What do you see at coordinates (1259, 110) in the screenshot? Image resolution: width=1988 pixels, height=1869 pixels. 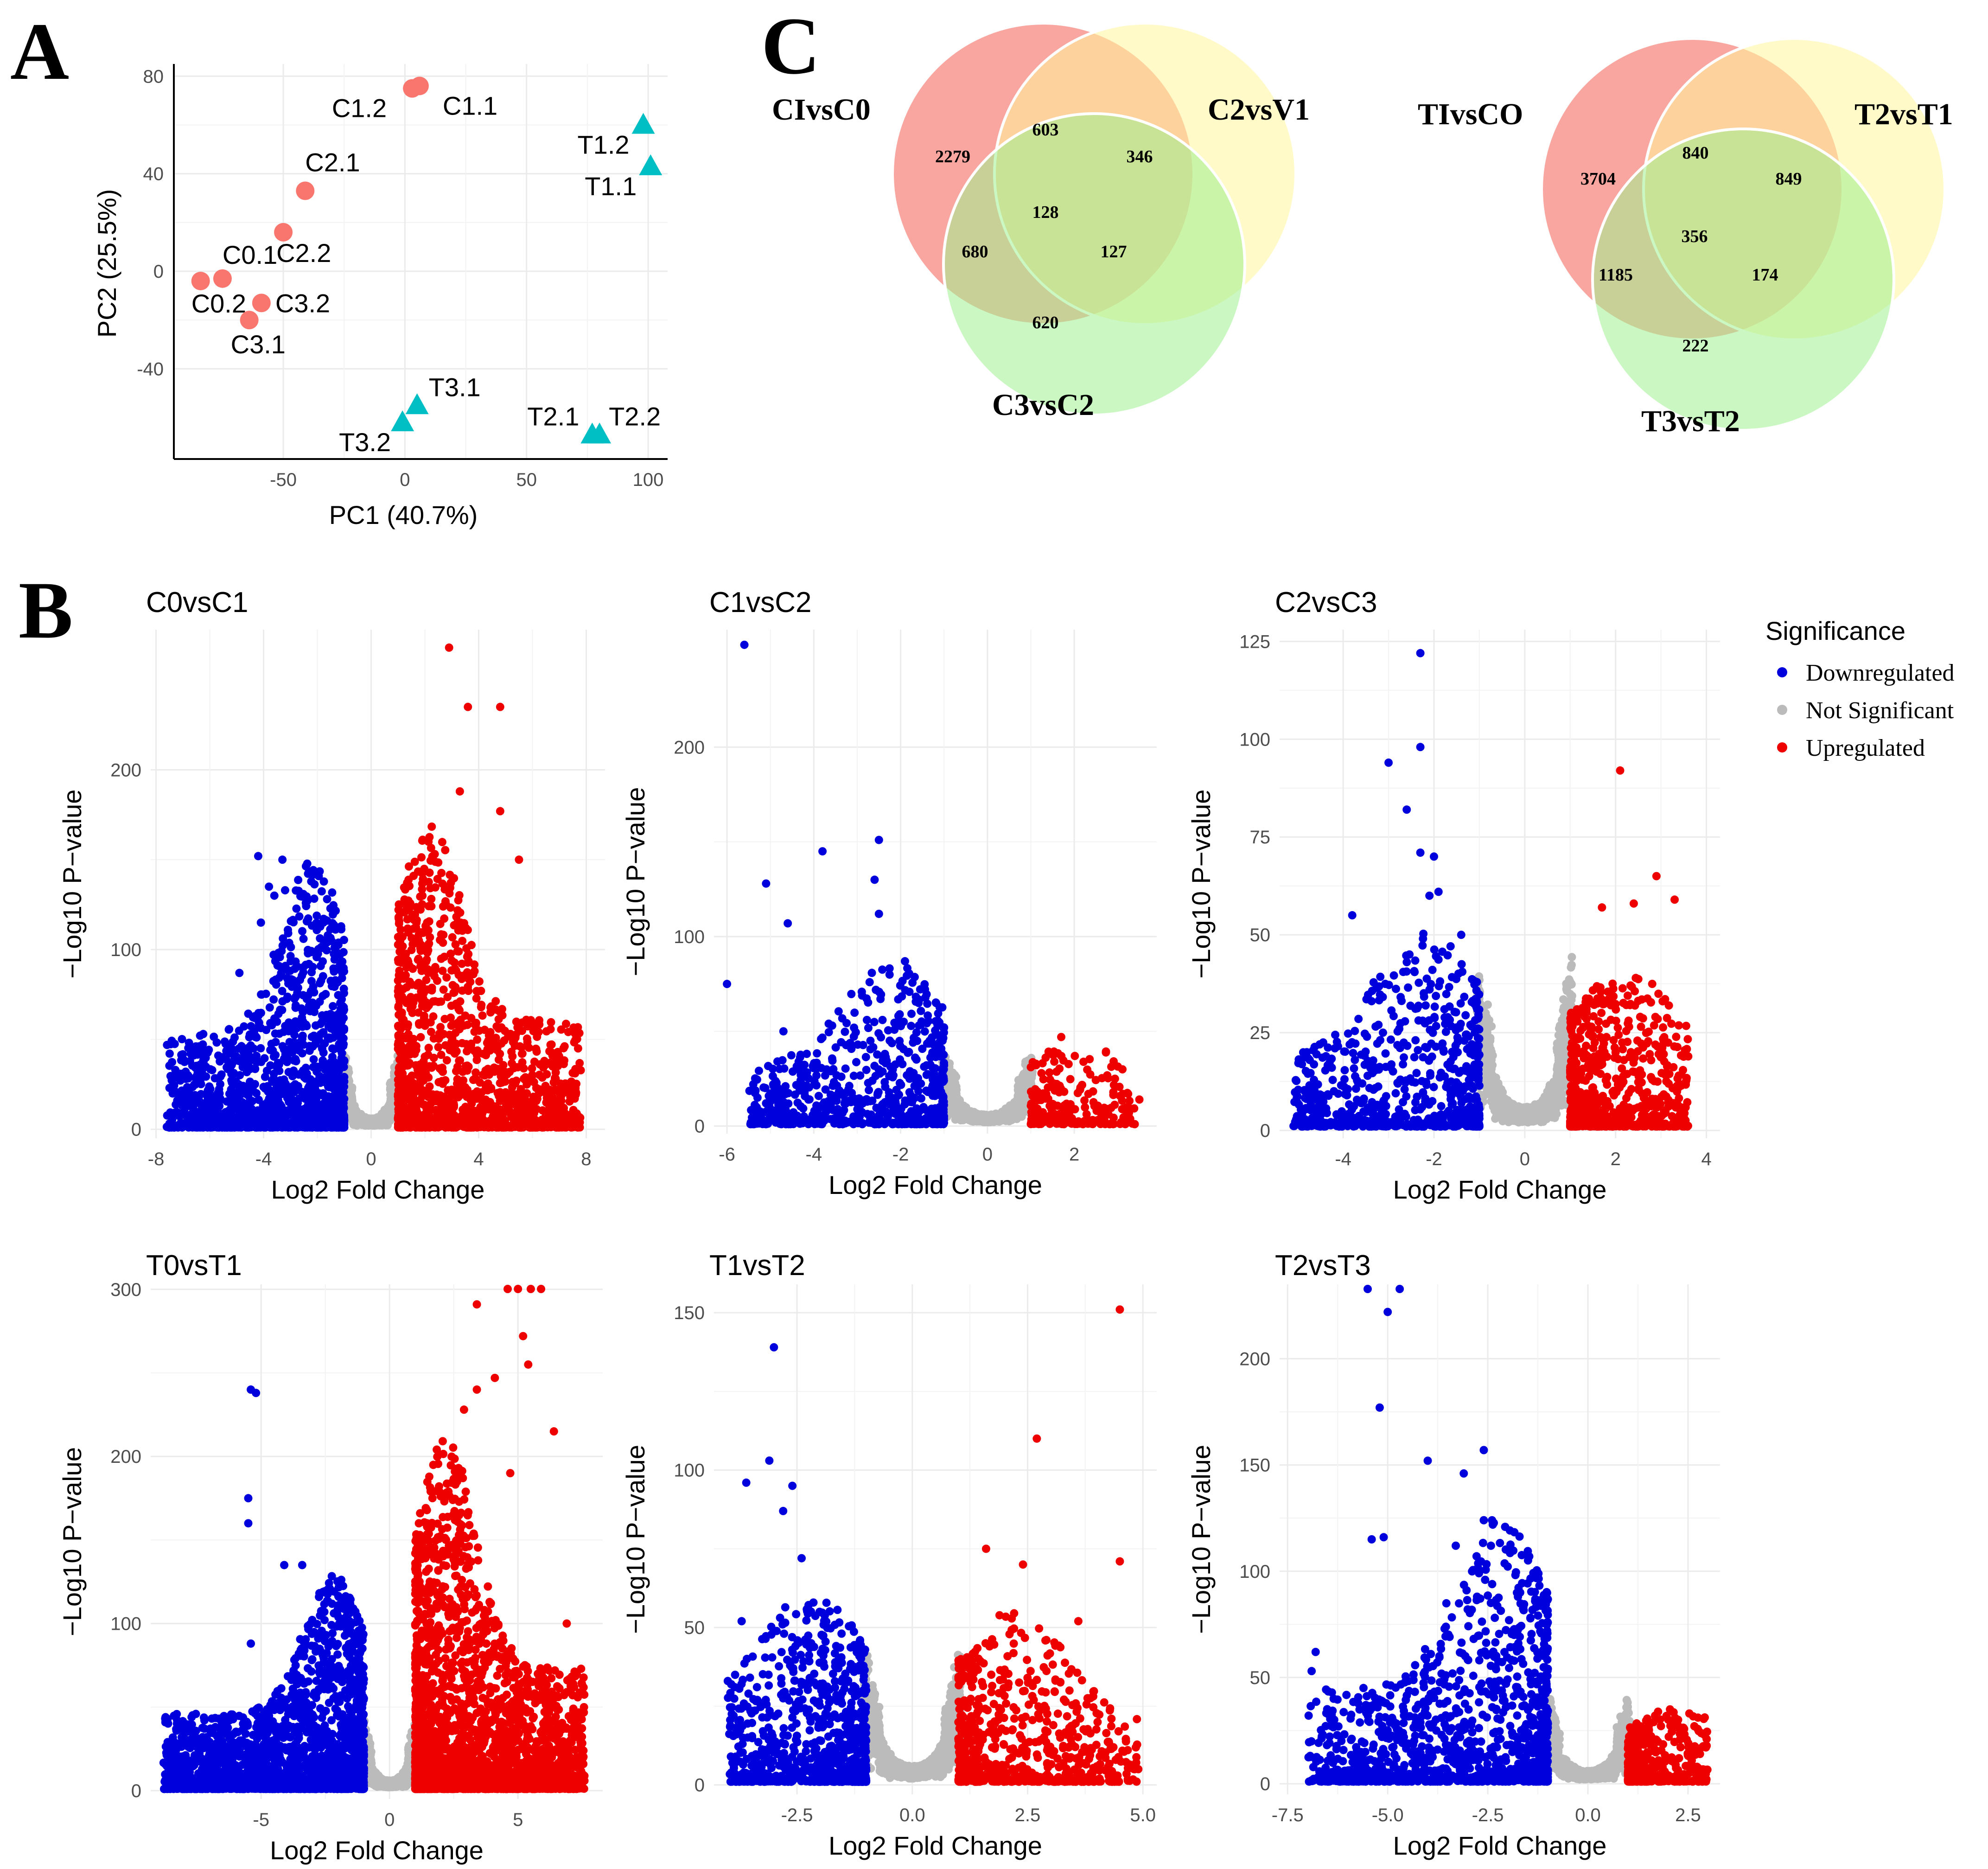 I see `venn-label-b: C2vsV1` at bounding box center [1259, 110].